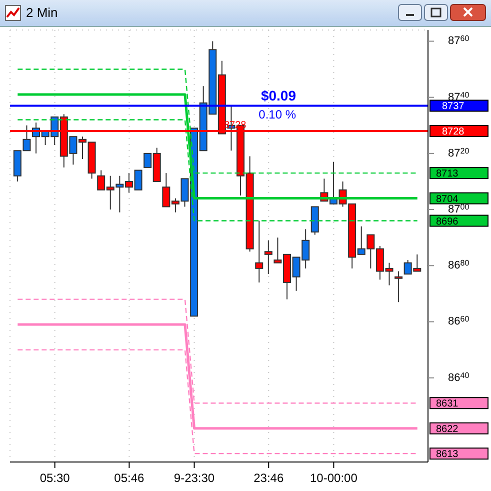  I want to click on data-label: 8713, so click(447, 174).